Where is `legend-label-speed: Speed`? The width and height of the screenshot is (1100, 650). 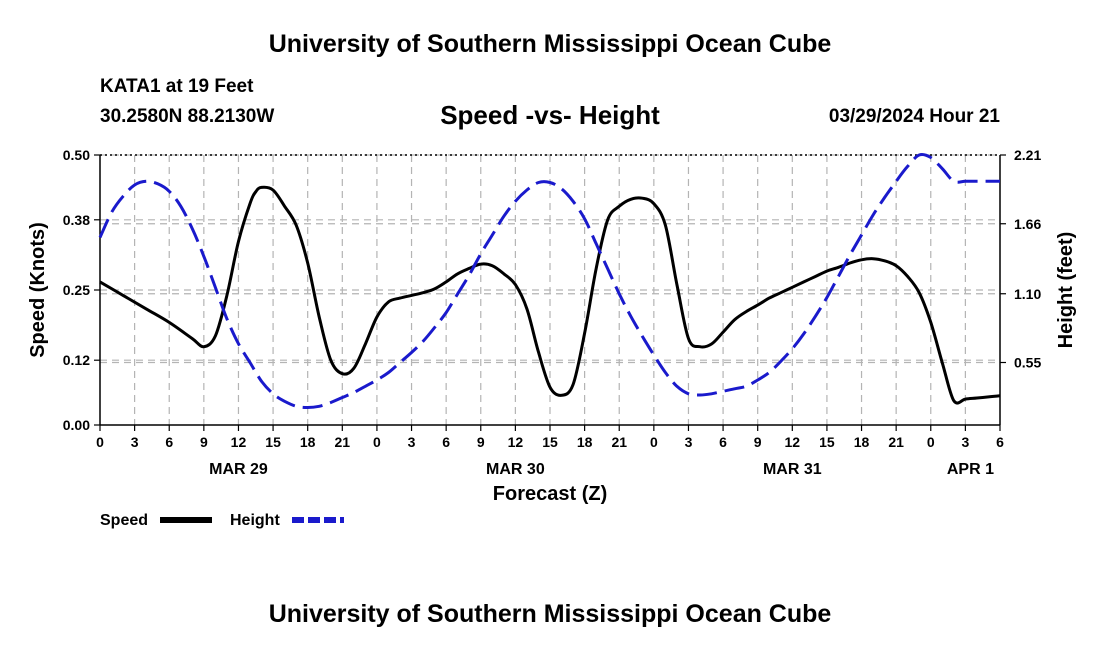
legend-label-speed: Speed is located at coordinates (124, 520).